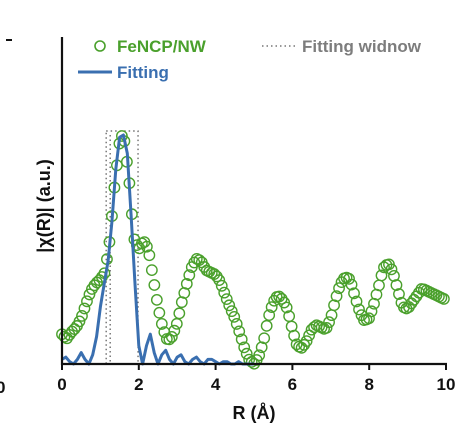 This screenshot has height=426, width=474. I want to click on adjacent-panel-tick-label: 0, so click(2, 387).